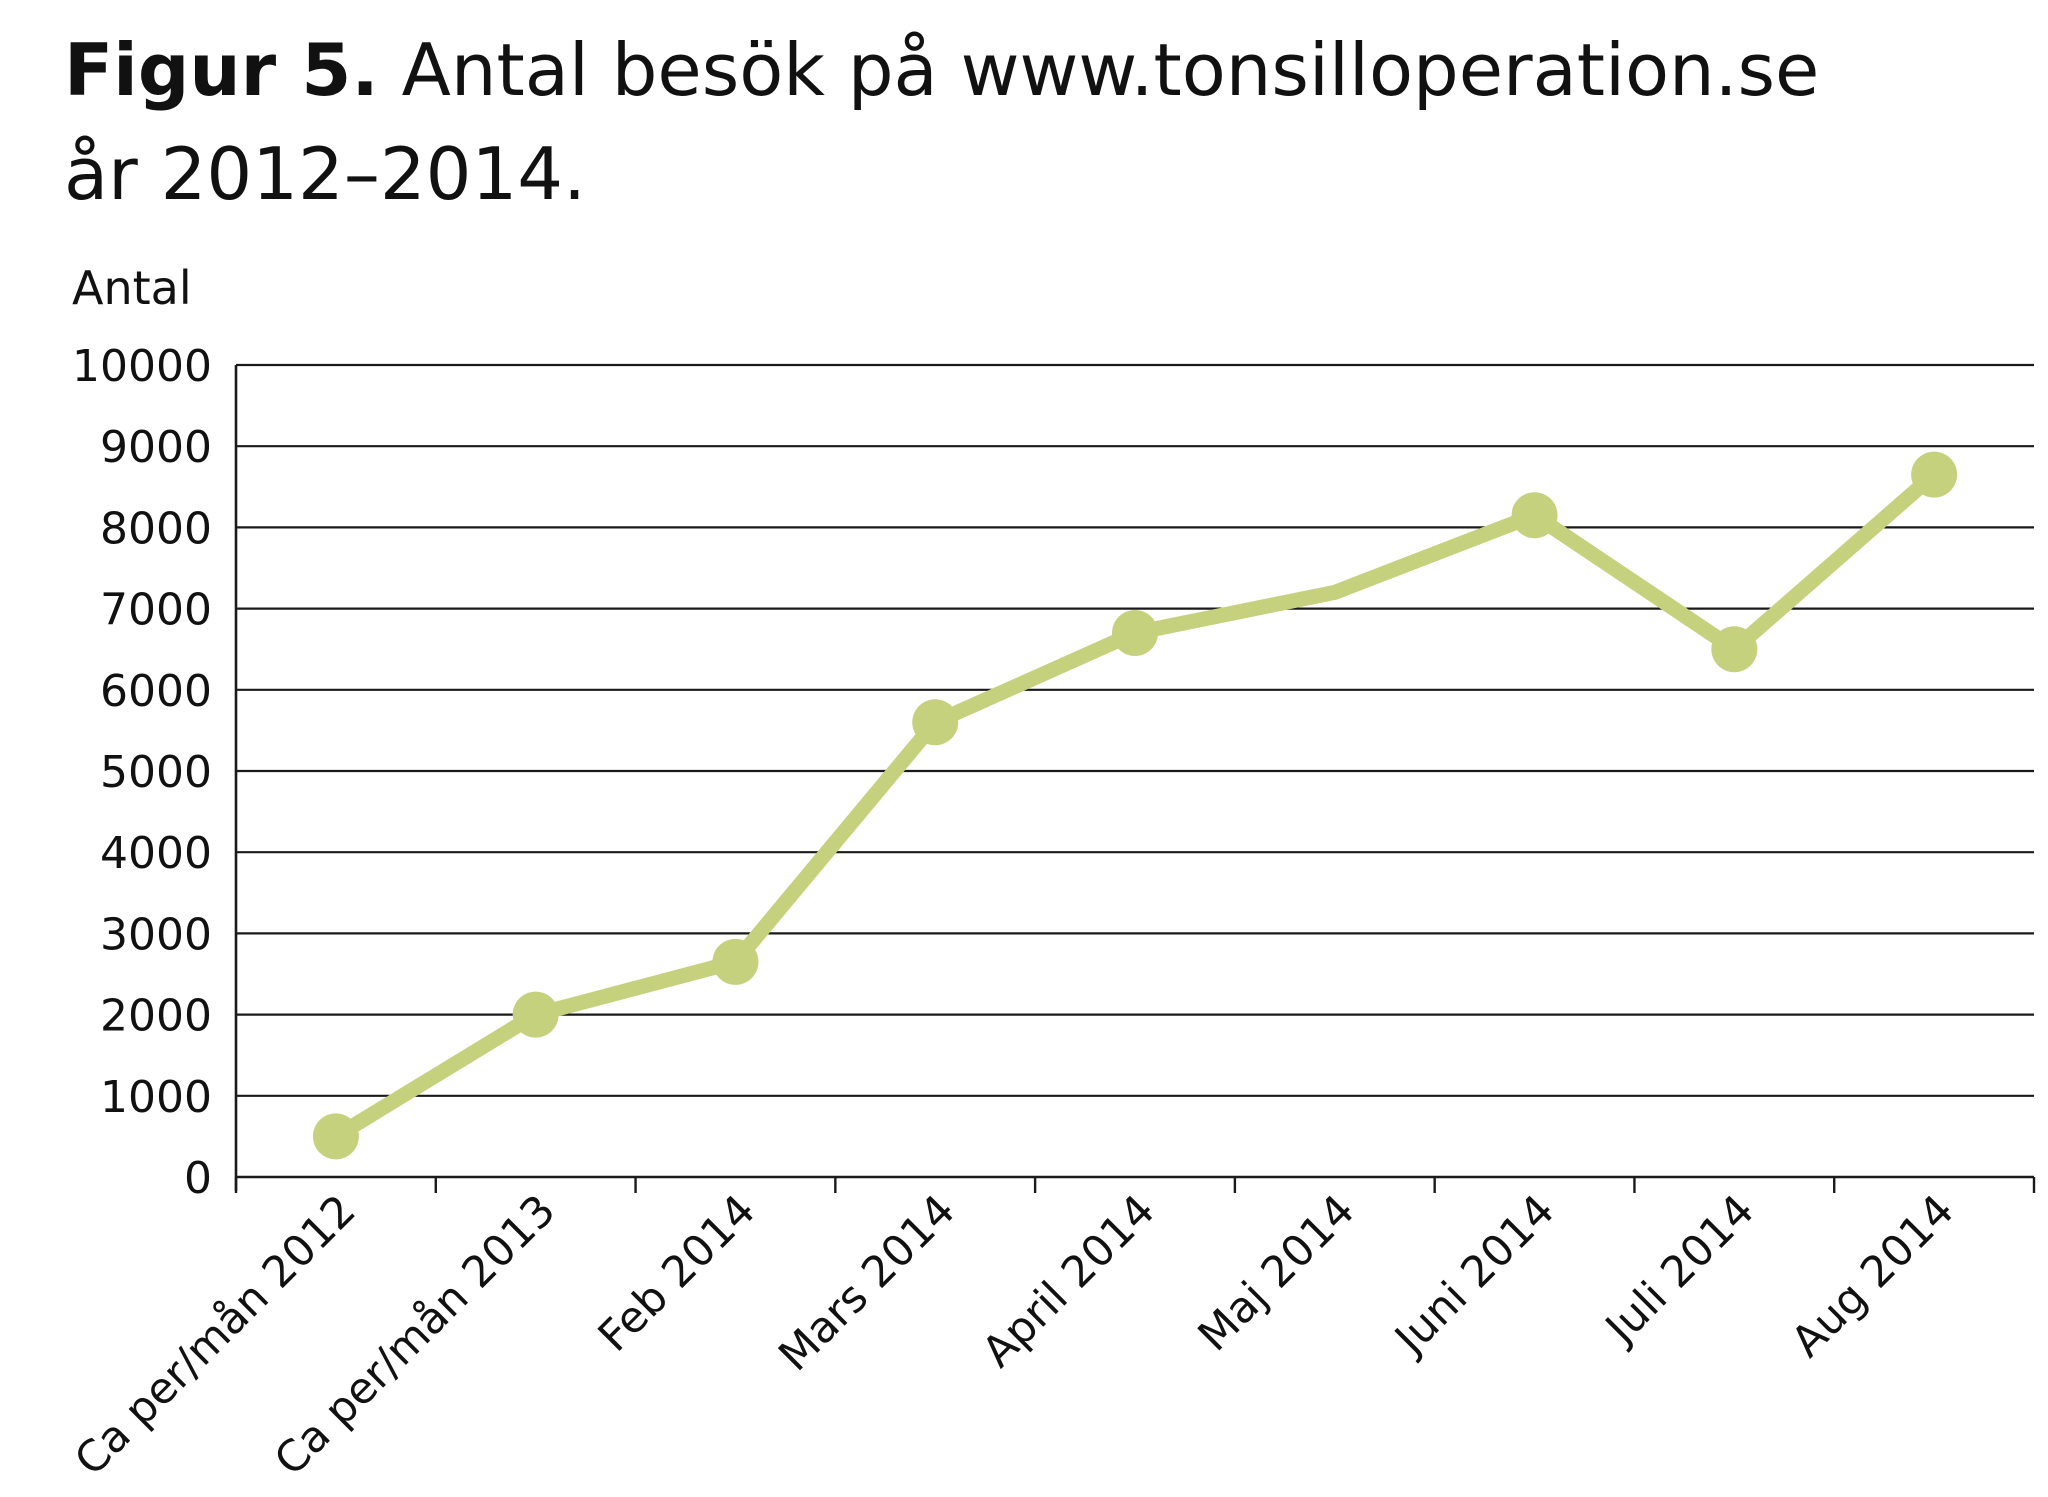 The height and width of the screenshot is (1497, 2048). I want to click on y-tick-label: 9000, so click(156, 447).